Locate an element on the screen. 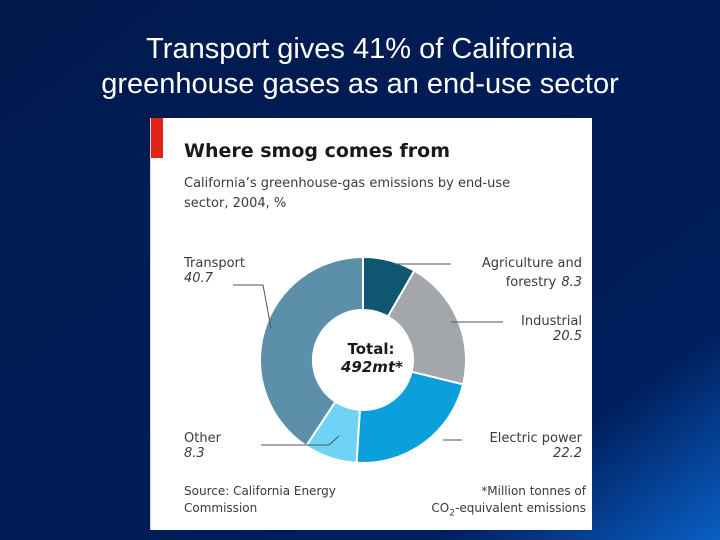 The image size is (720, 540). slice-electric-power is located at coordinates (410, 417).